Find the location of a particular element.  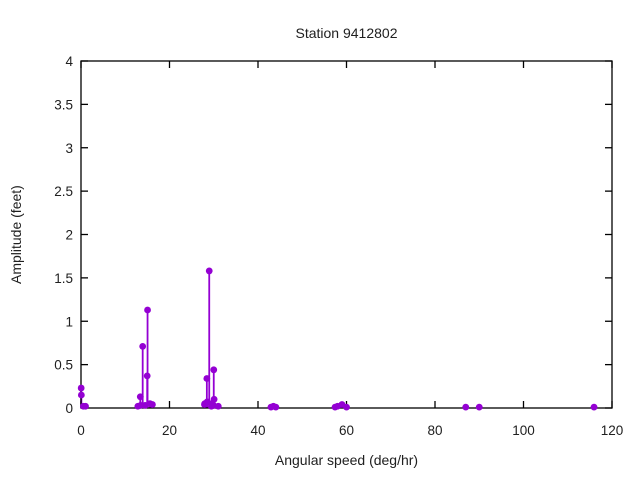

x-tick-label: 0 is located at coordinates (81, 430).